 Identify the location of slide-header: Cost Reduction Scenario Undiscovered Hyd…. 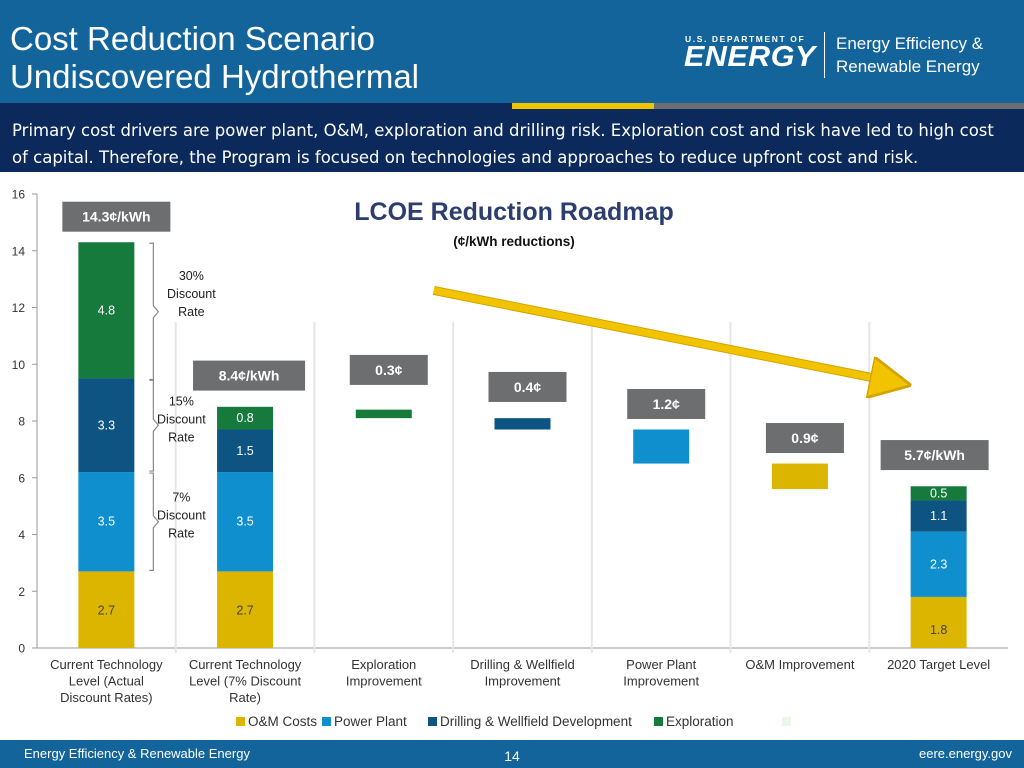
(512, 51).